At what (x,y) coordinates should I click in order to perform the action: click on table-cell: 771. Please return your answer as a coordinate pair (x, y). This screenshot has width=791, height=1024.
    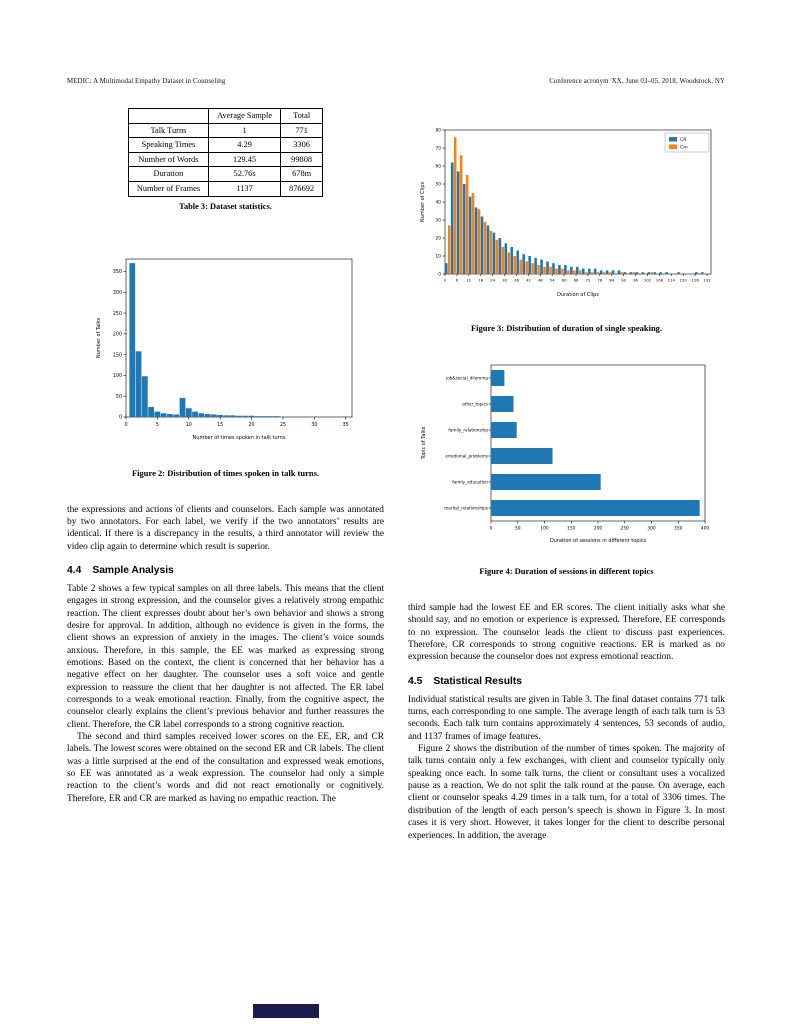
    Looking at the image, I should click on (302, 130).